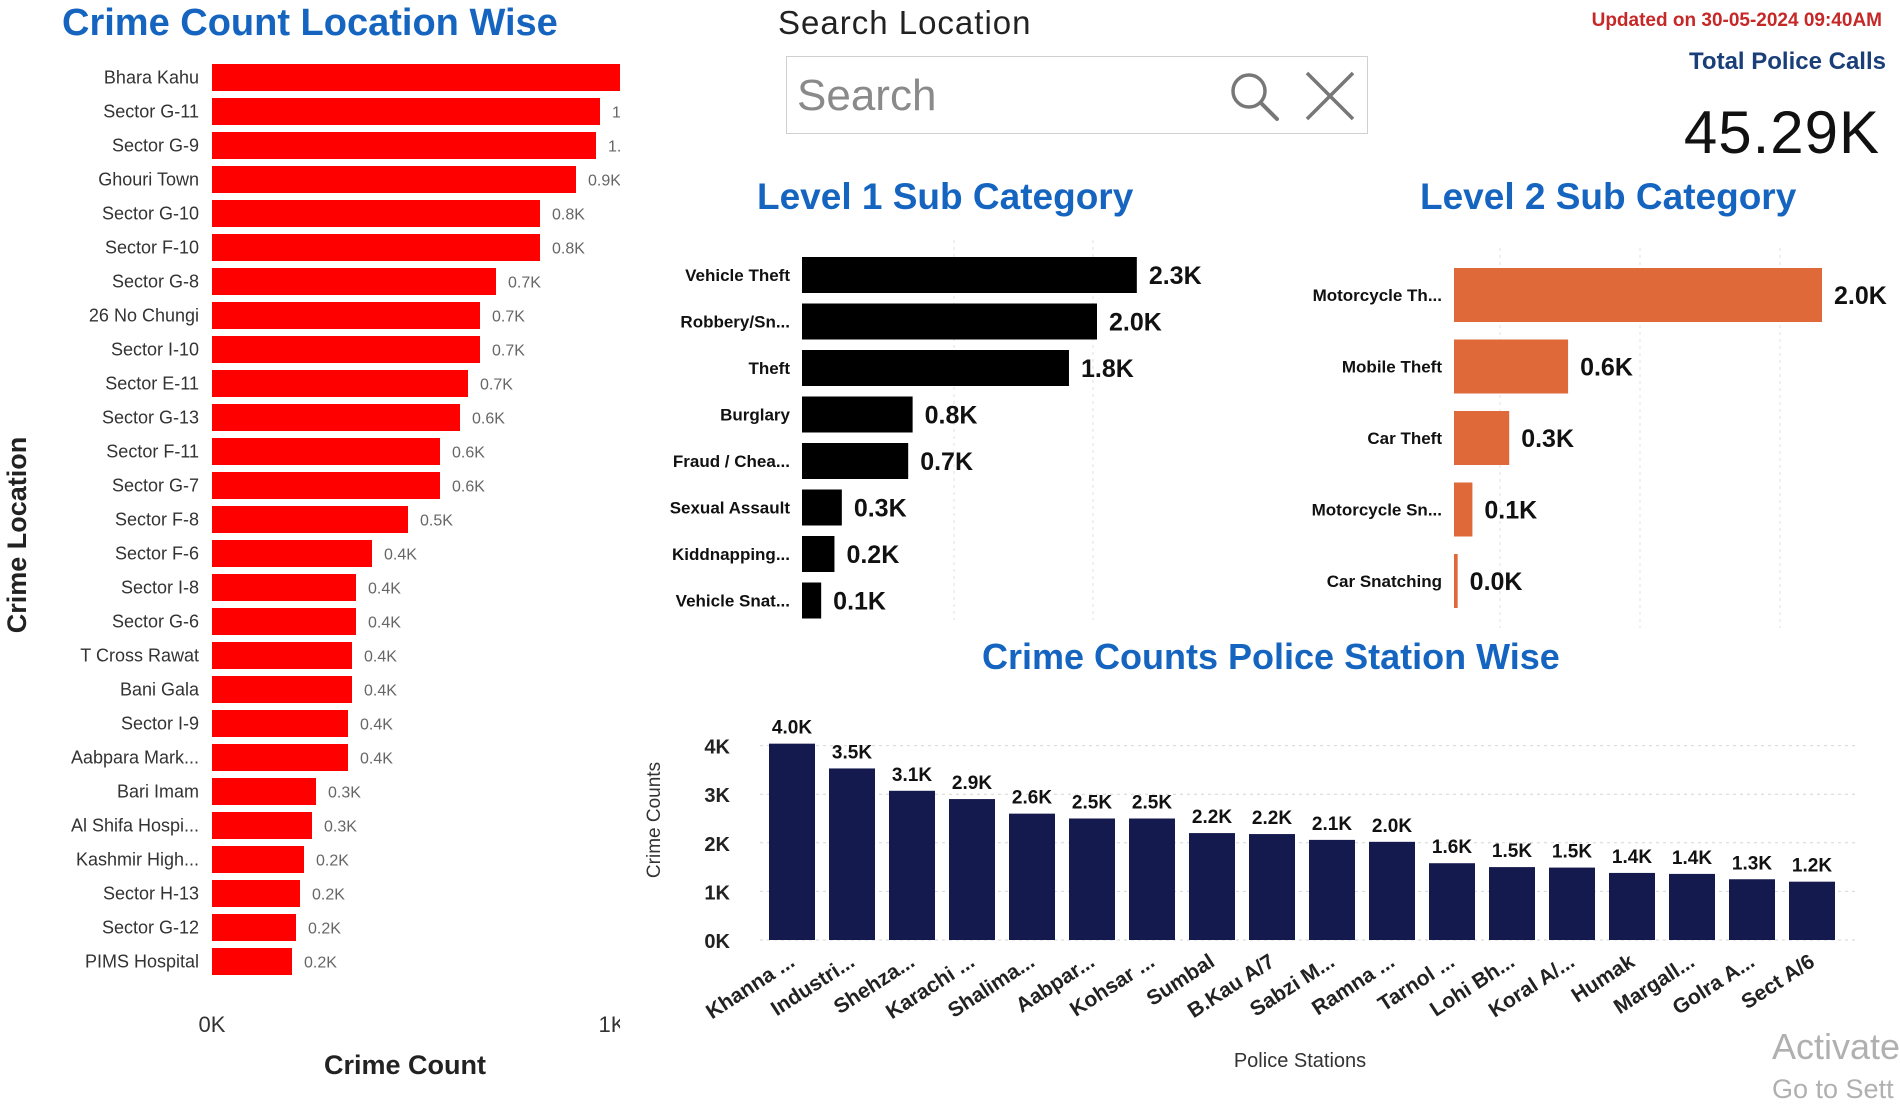  What do you see at coordinates (946, 462) in the screenshot?
I see `level1-data-label: 0.7K` at bounding box center [946, 462].